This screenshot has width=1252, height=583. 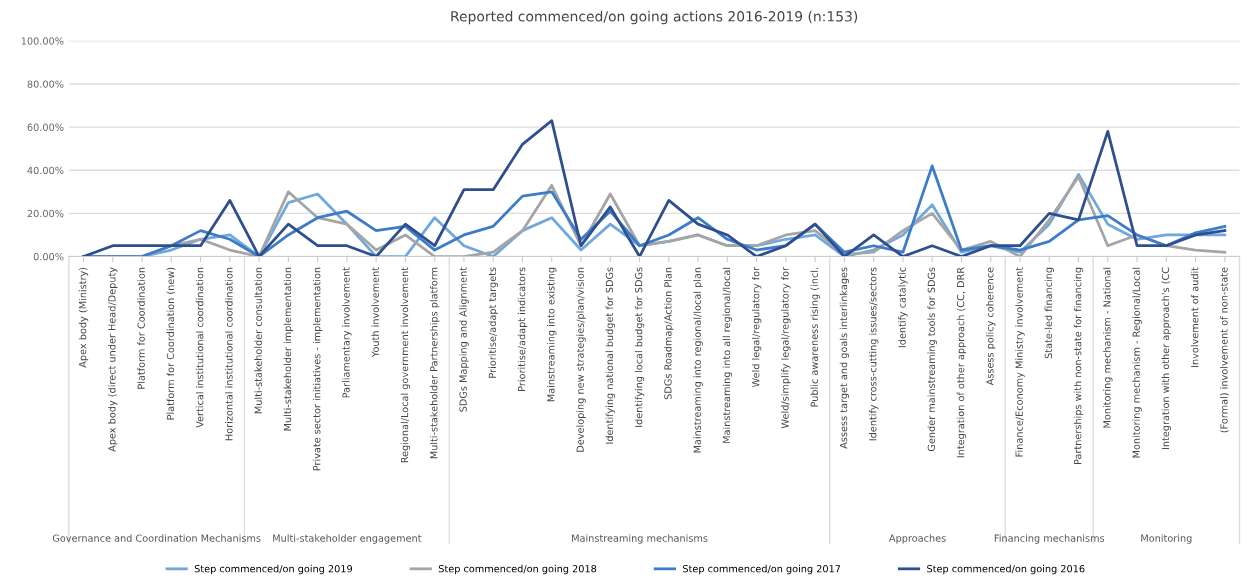 What do you see at coordinates (522, 329) in the screenshot?
I see `x-tick-label: Prioritise/adapt indicators` at bounding box center [522, 329].